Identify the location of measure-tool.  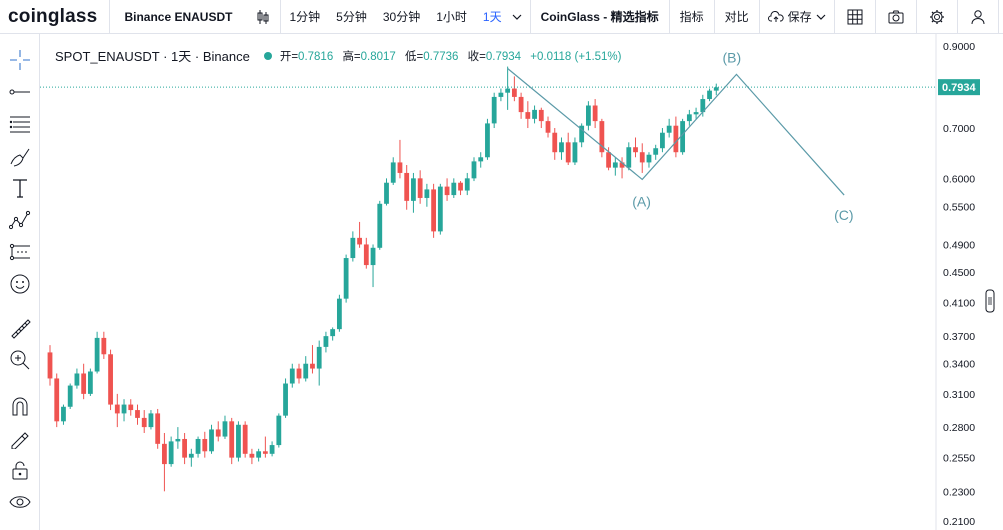
(20, 328).